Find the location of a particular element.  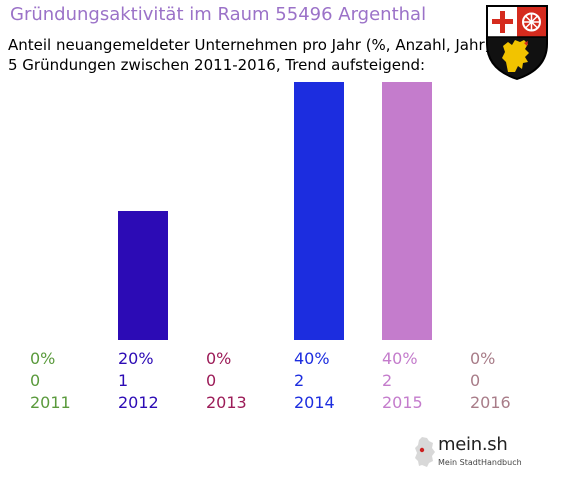

column-label-2015: 40% 2 2015 is located at coordinates (412, 381).